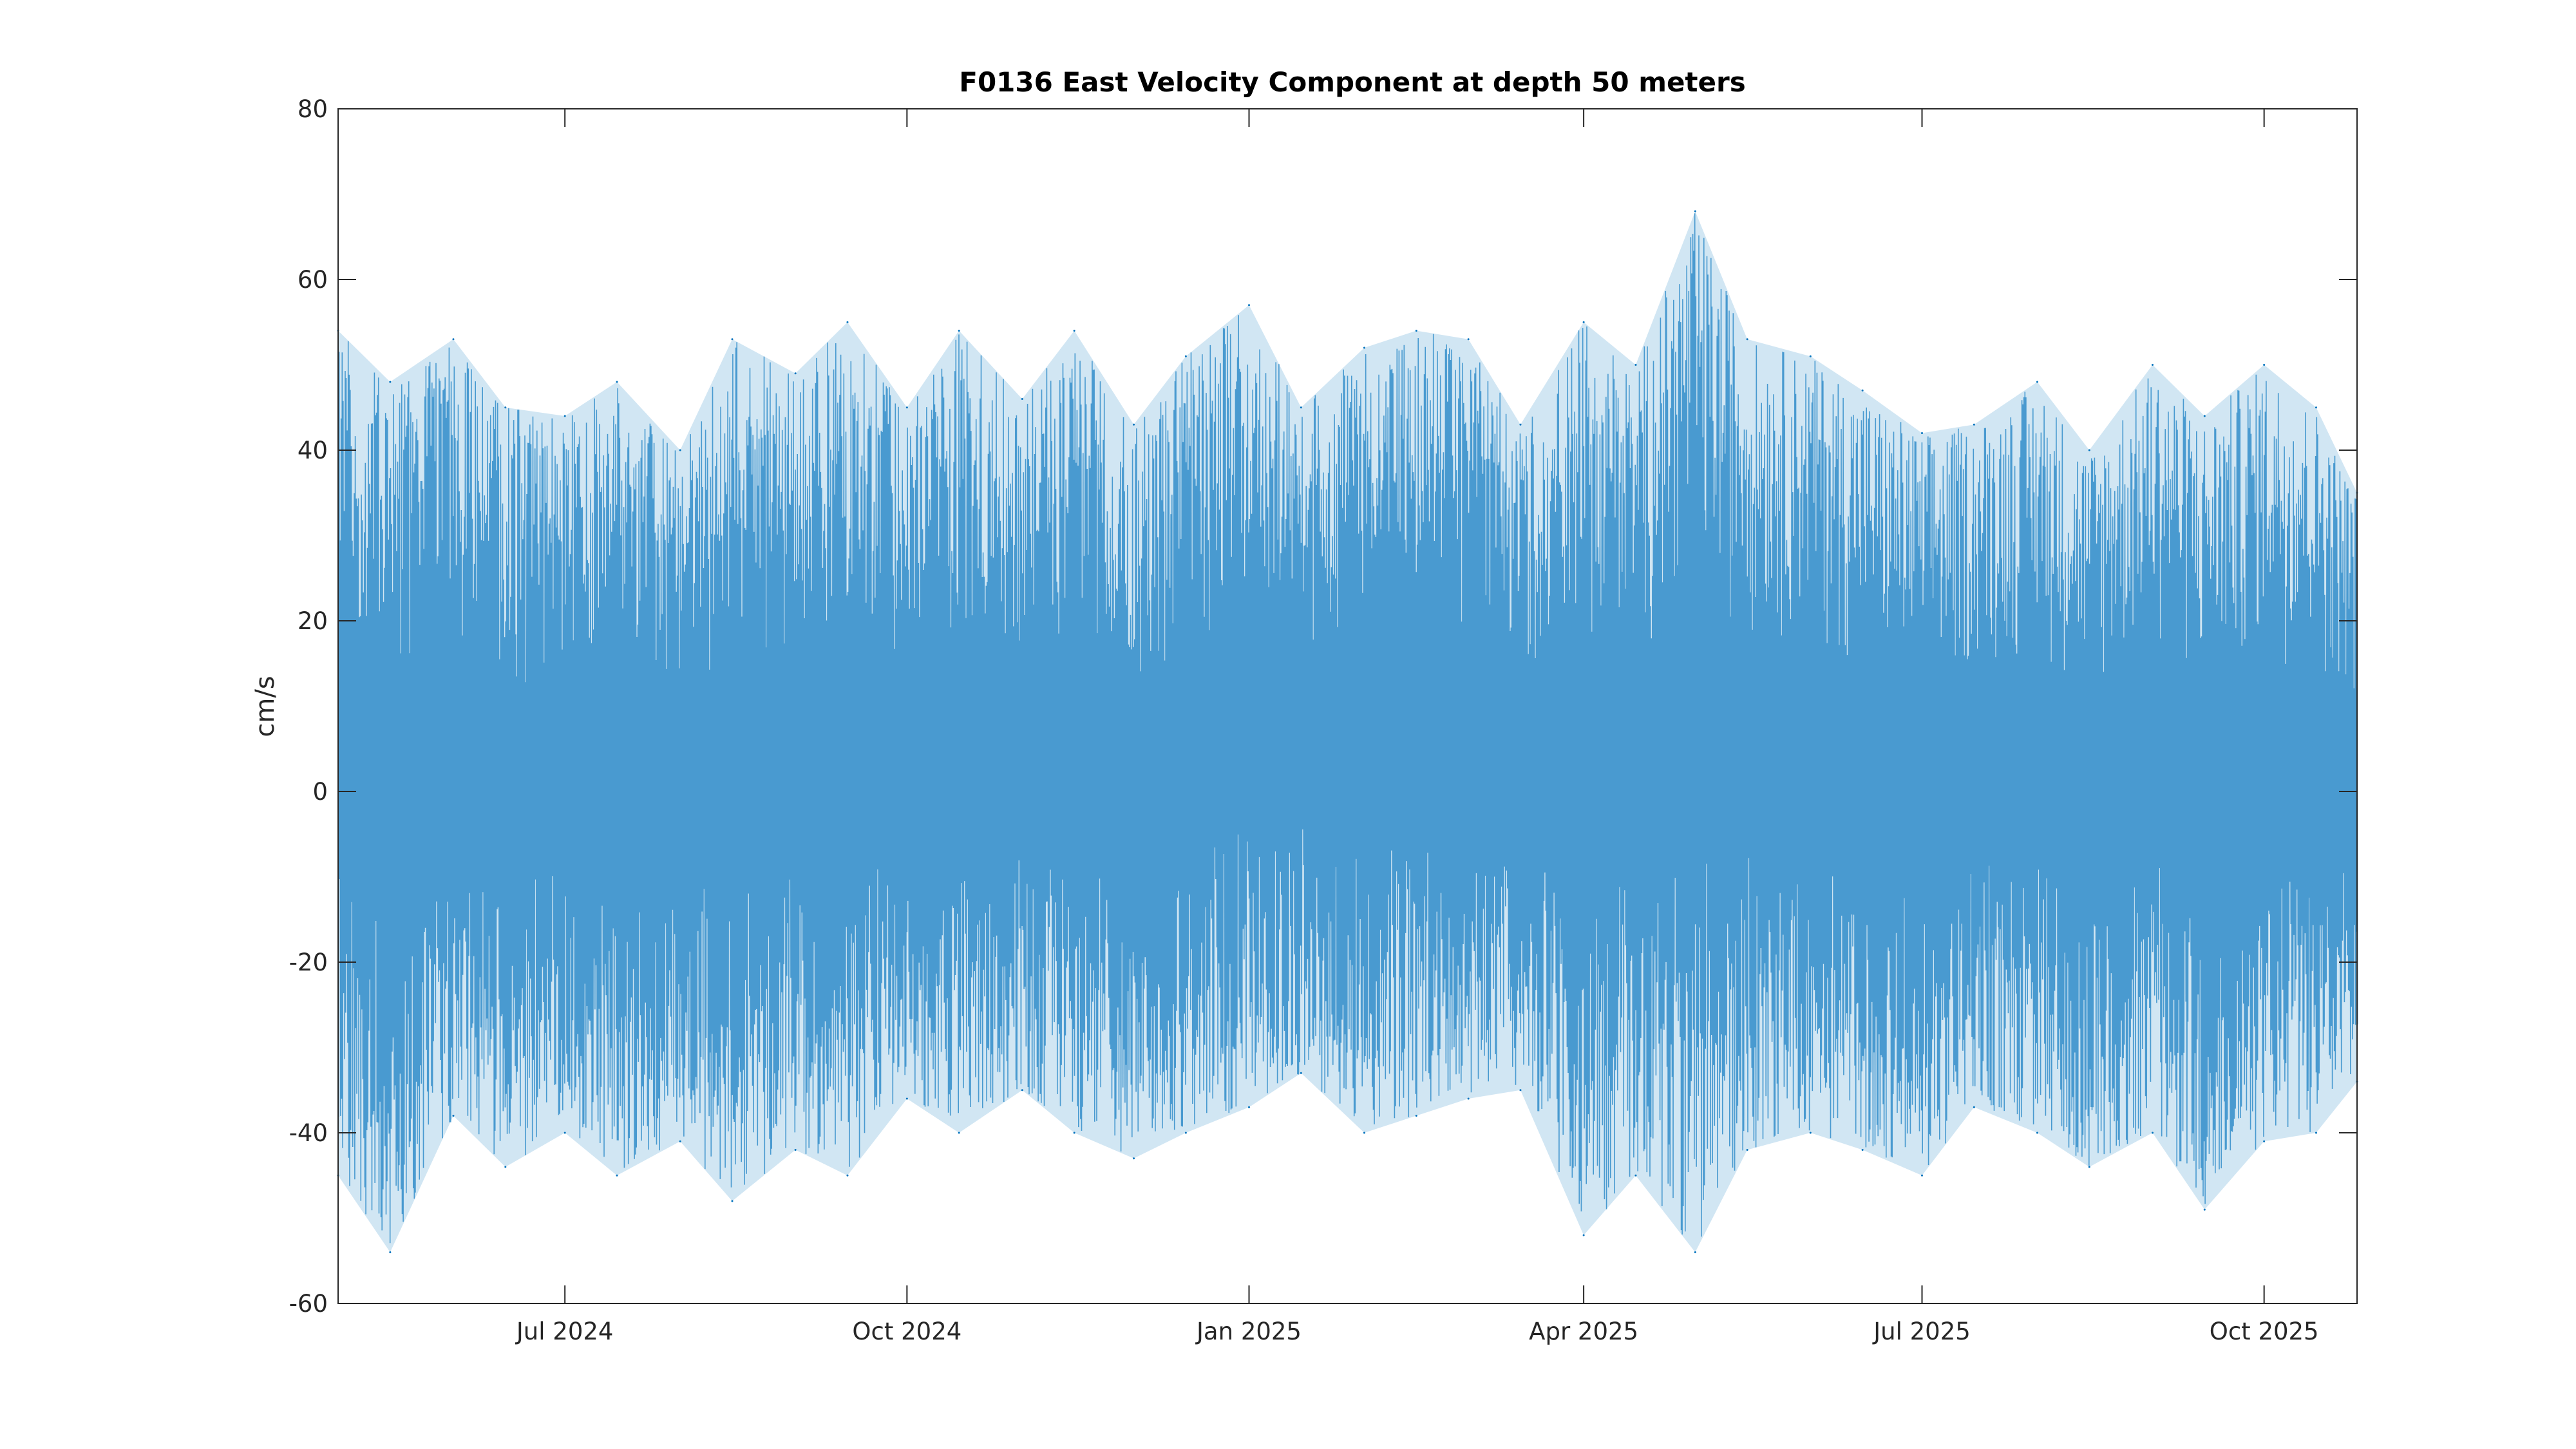  What do you see at coordinates (309, 963) in the screenshot?
I see `y-tick-label: -20` at bounding box center [309, 963].